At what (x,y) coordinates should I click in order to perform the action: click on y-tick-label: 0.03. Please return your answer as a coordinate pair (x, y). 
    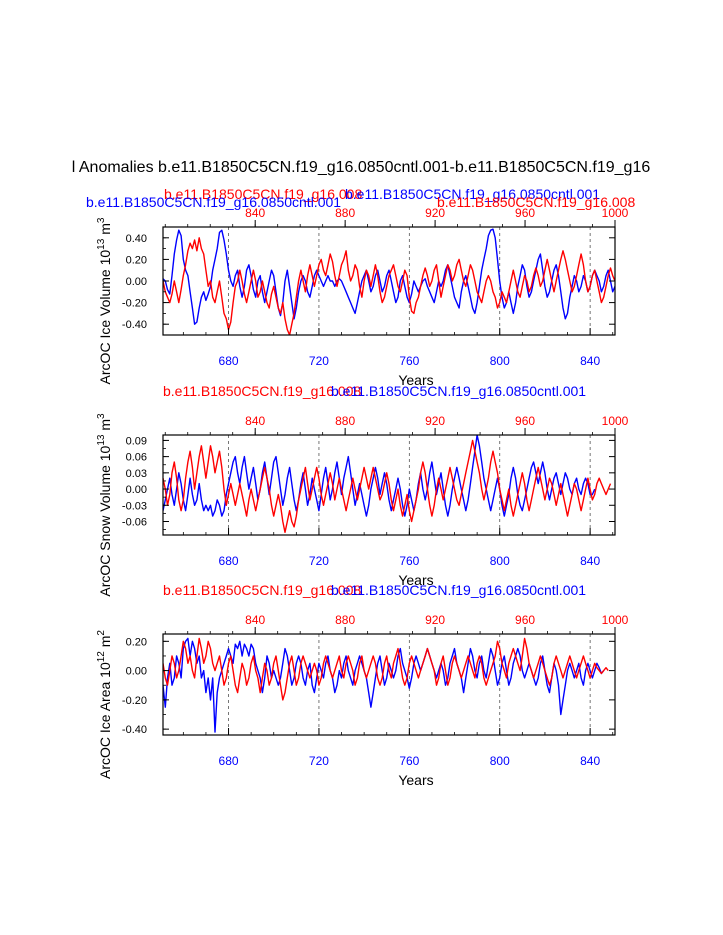
    Looking at the image, I should click on (136, 474).